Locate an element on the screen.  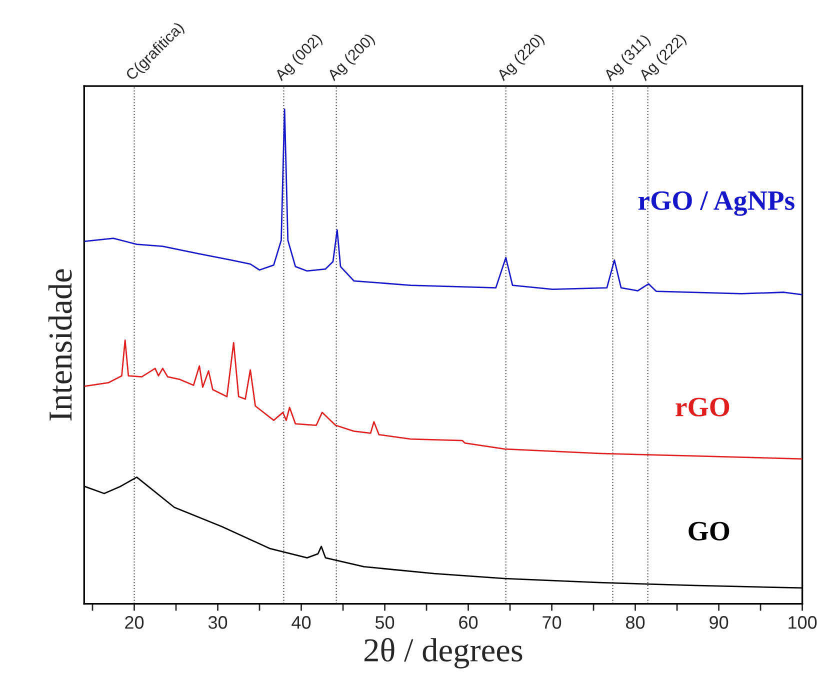
series-label: rGO is located at coordinates (703, 407).